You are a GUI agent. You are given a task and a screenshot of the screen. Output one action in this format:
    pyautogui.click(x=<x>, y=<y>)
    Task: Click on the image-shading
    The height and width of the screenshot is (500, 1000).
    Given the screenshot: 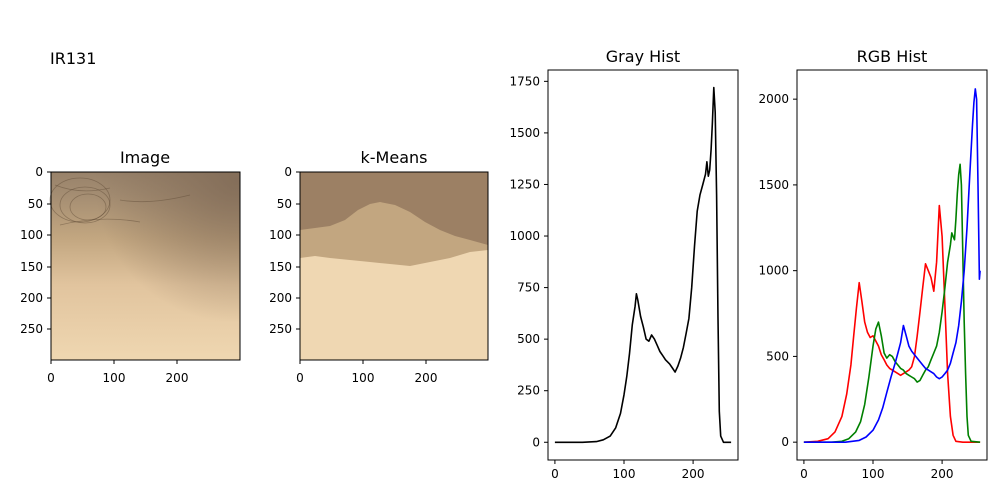 What is the action you would take?
    pyautogui.click(x=145, y=266)
    